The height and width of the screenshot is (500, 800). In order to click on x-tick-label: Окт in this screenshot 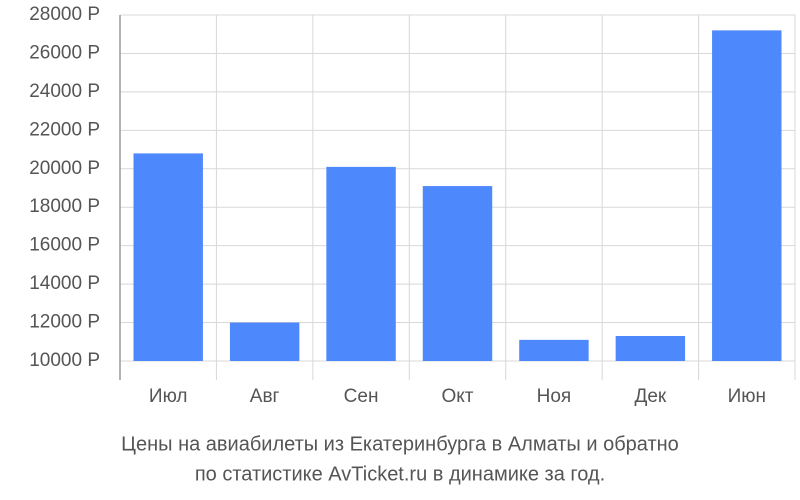, I will do `click(457, 396)`.